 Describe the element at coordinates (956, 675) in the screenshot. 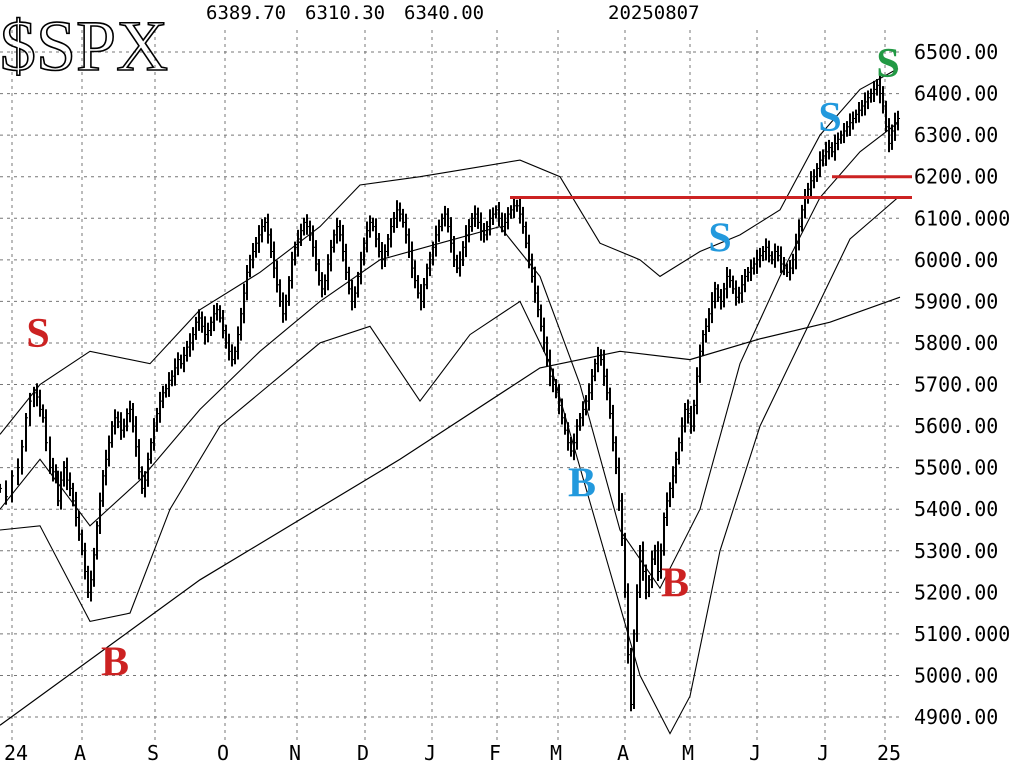

I see `y-tick-label: 5000.00` at that location.